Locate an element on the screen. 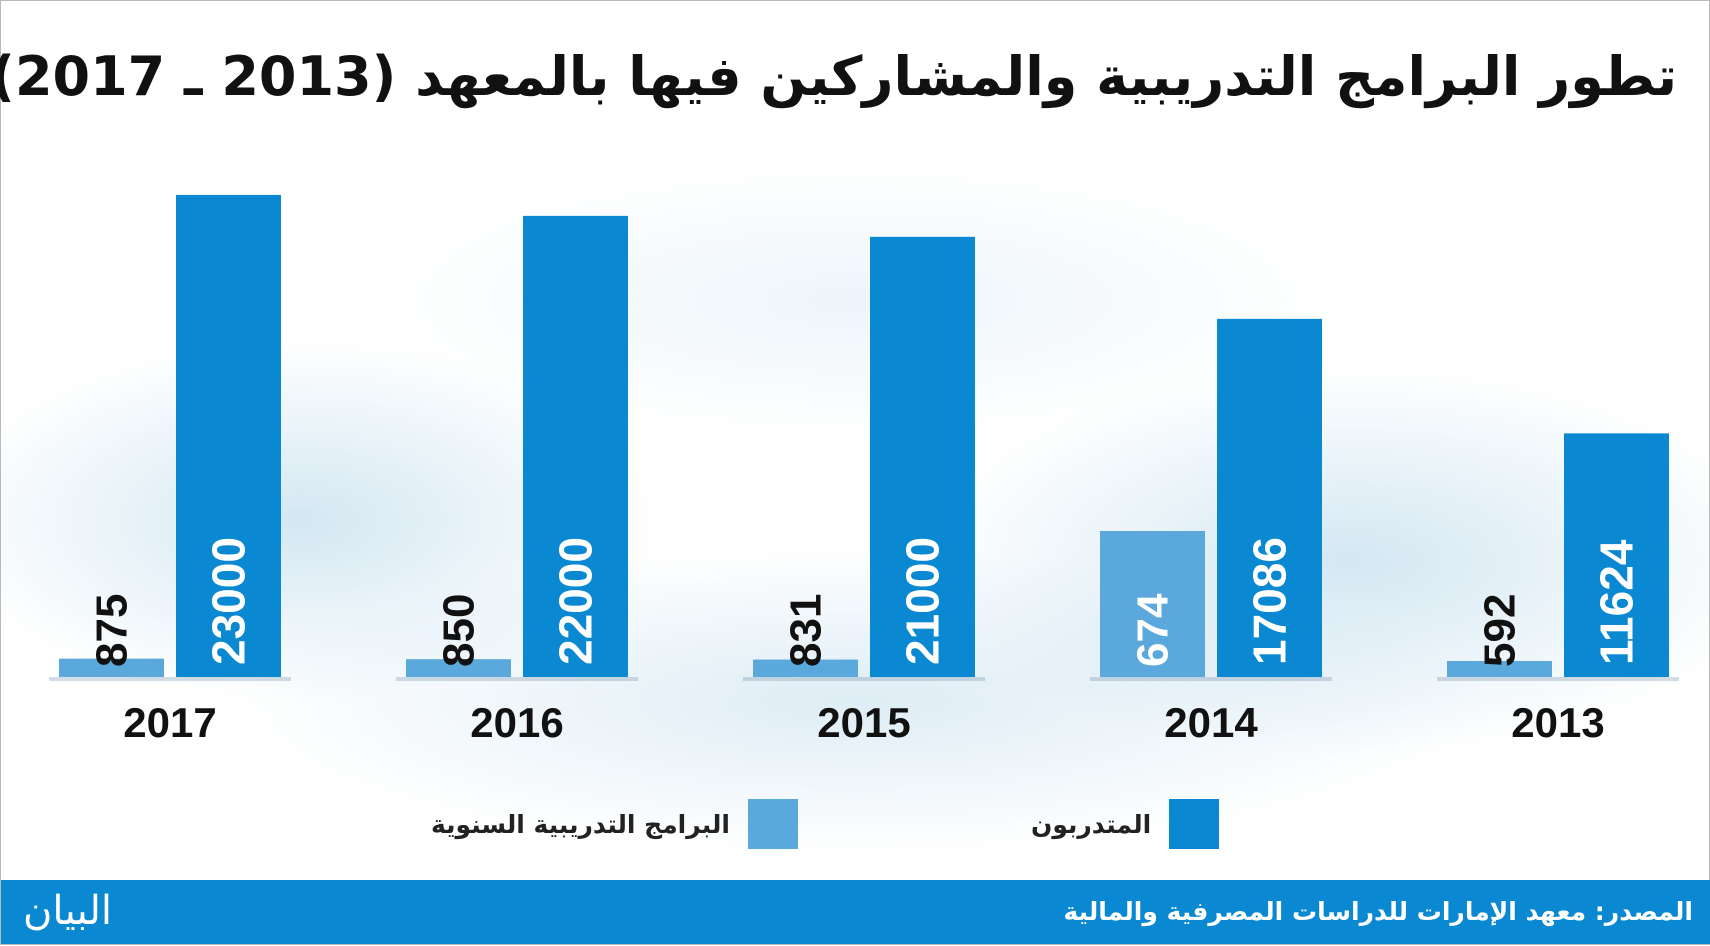 This screenshot has height=946, width=1710. legend-swatch-programs is located at coordinates (772, 824).